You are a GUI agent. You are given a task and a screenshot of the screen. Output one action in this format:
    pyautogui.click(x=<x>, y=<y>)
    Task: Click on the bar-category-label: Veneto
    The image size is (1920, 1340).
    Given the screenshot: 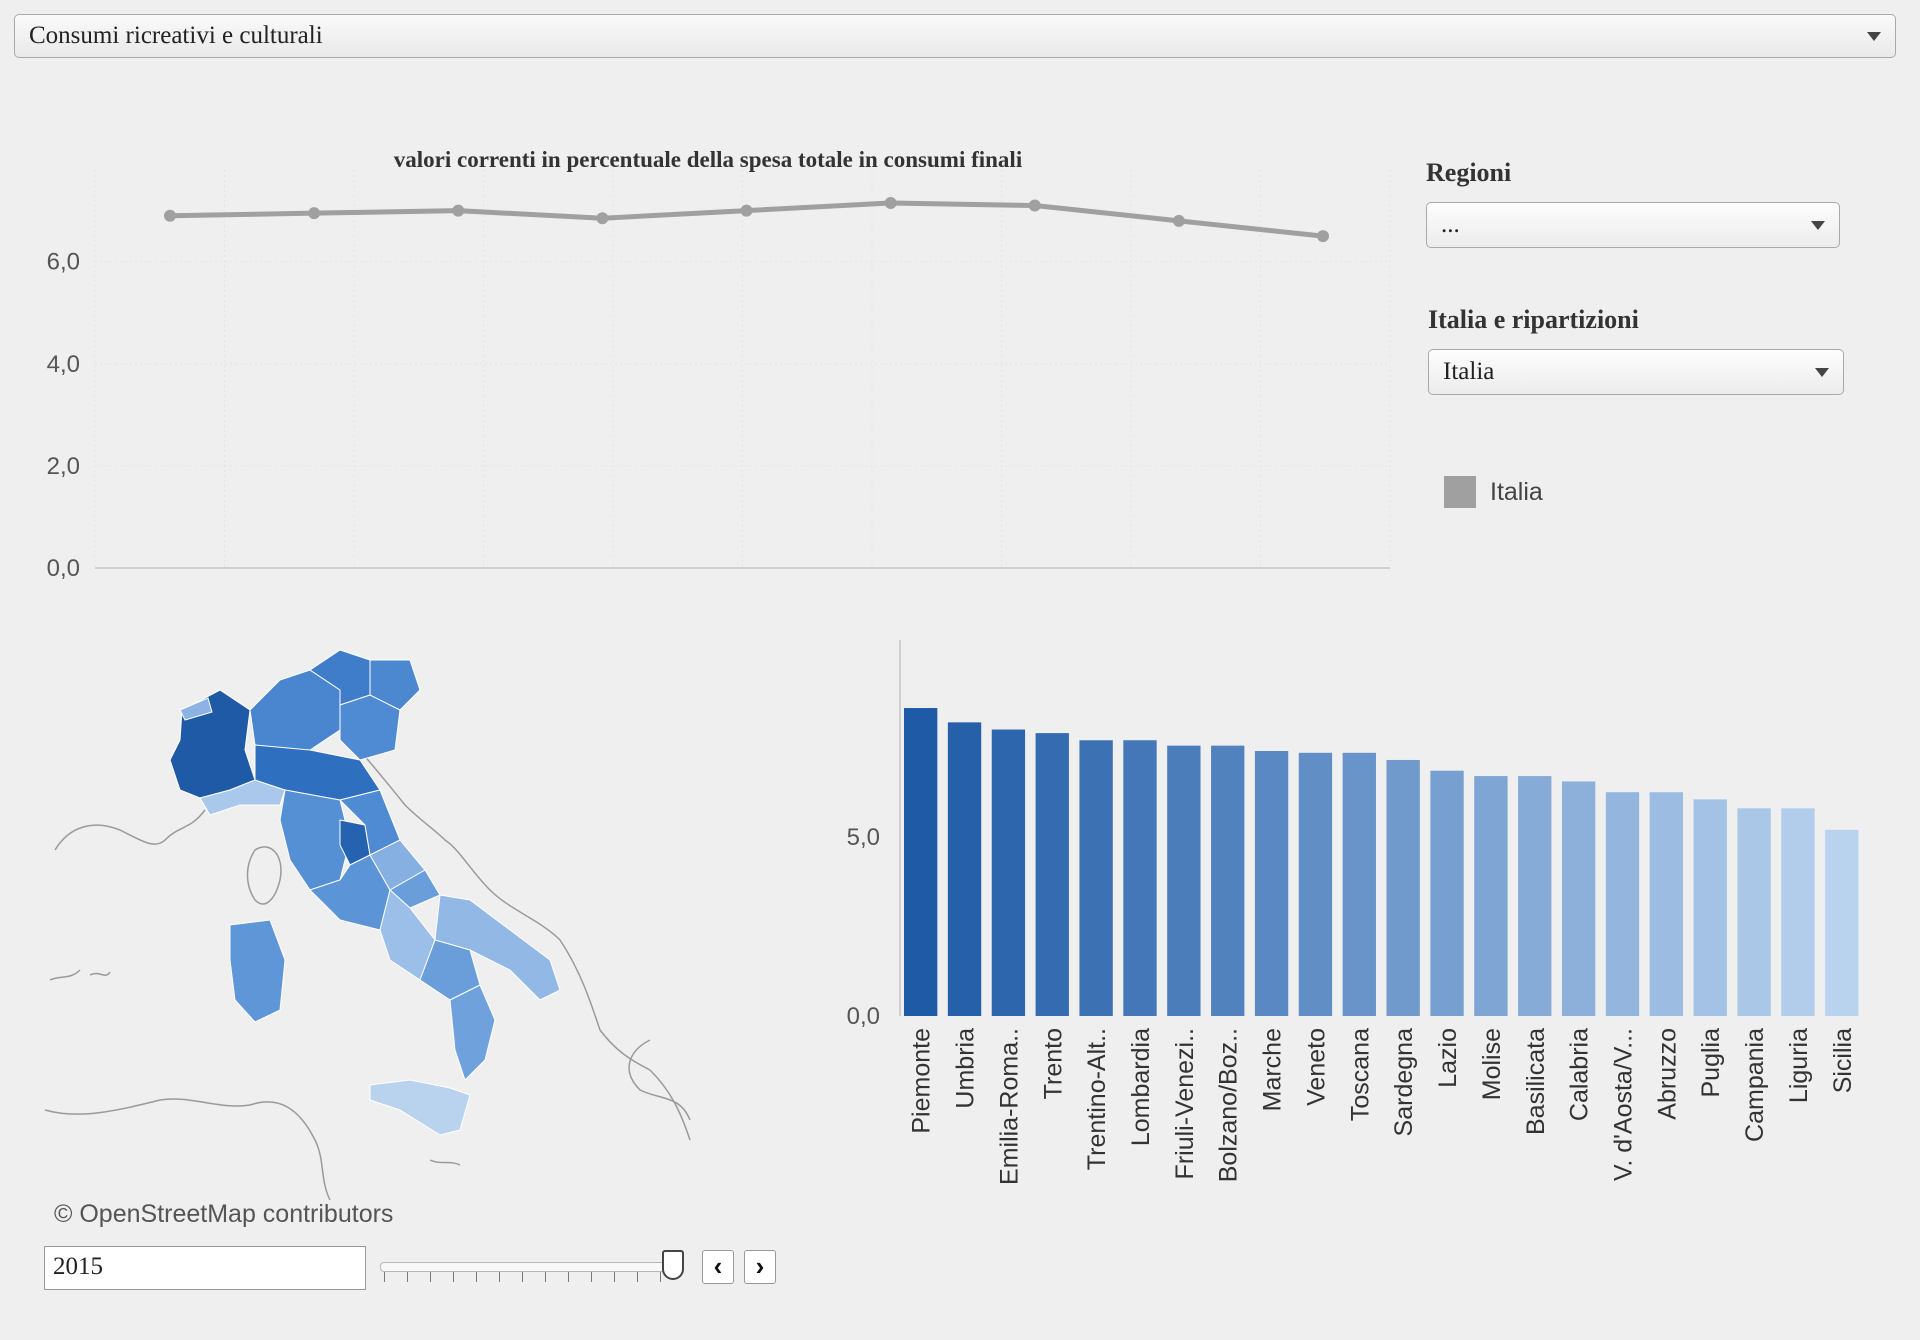 What is the action you would take?
    pyautogui.click(x=1316, y=1067)
    